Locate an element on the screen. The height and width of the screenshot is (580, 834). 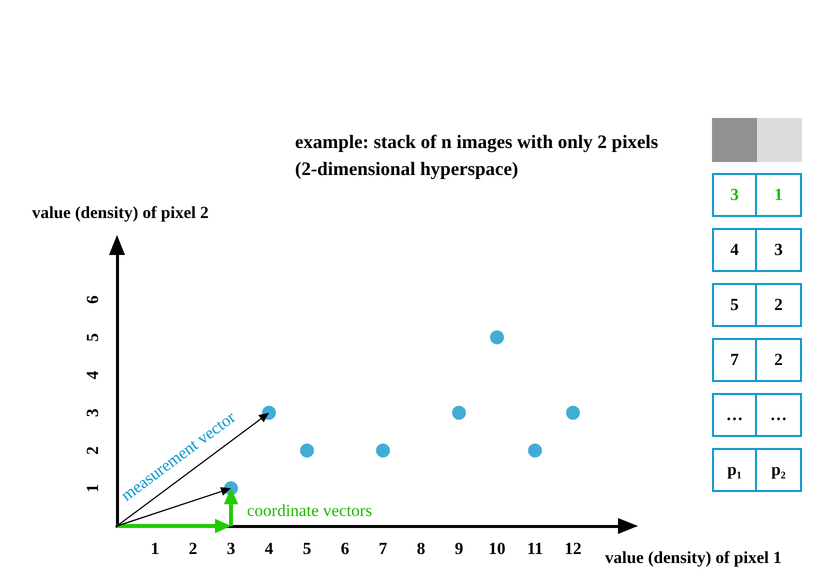
x-tick-label: 5 is located at coordinates (307, 548).